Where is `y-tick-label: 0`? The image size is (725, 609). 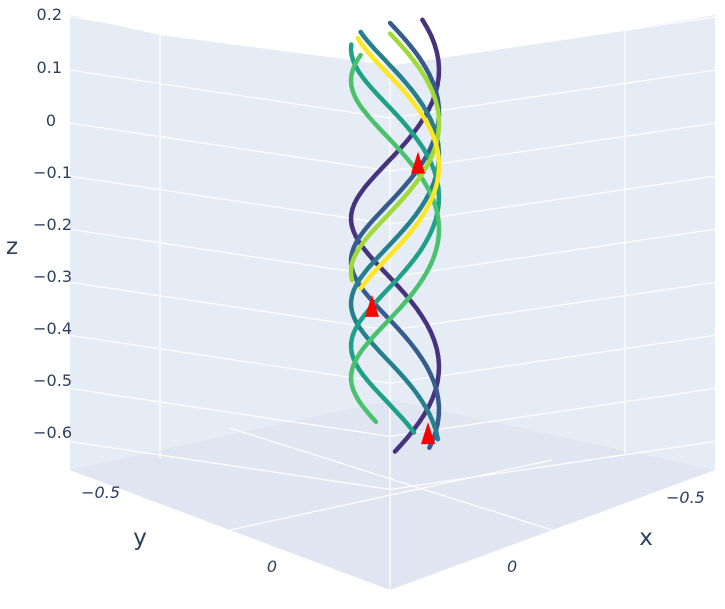
y-tick-label: 0 is located at coordinates (272, 566).